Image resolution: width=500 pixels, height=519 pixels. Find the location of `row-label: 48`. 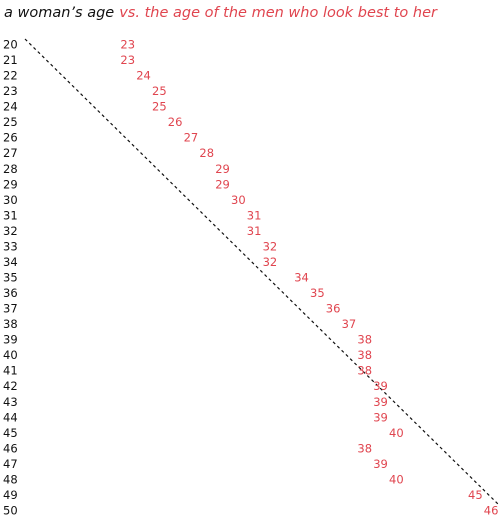

row-label: 48 is located at coordinates (10, 479).